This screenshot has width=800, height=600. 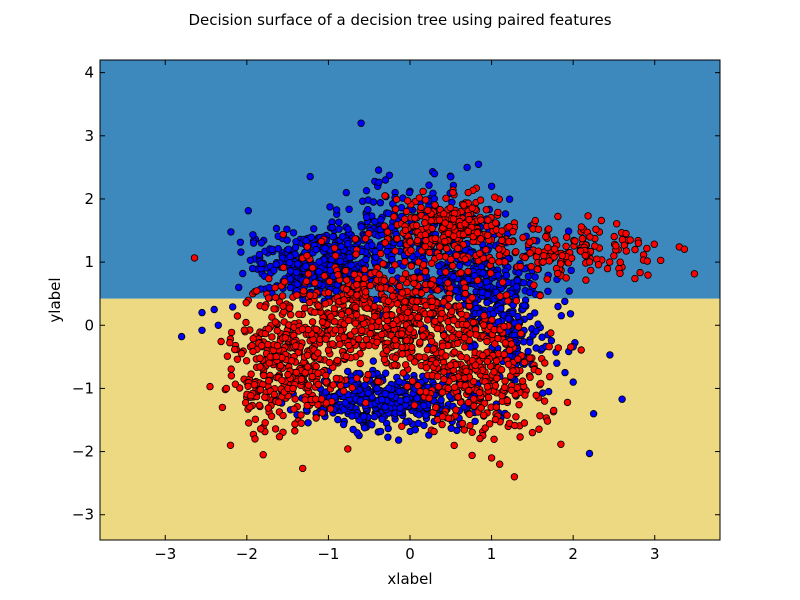 I want to click on x-tick-label: −1, so click(x=328, y=554).